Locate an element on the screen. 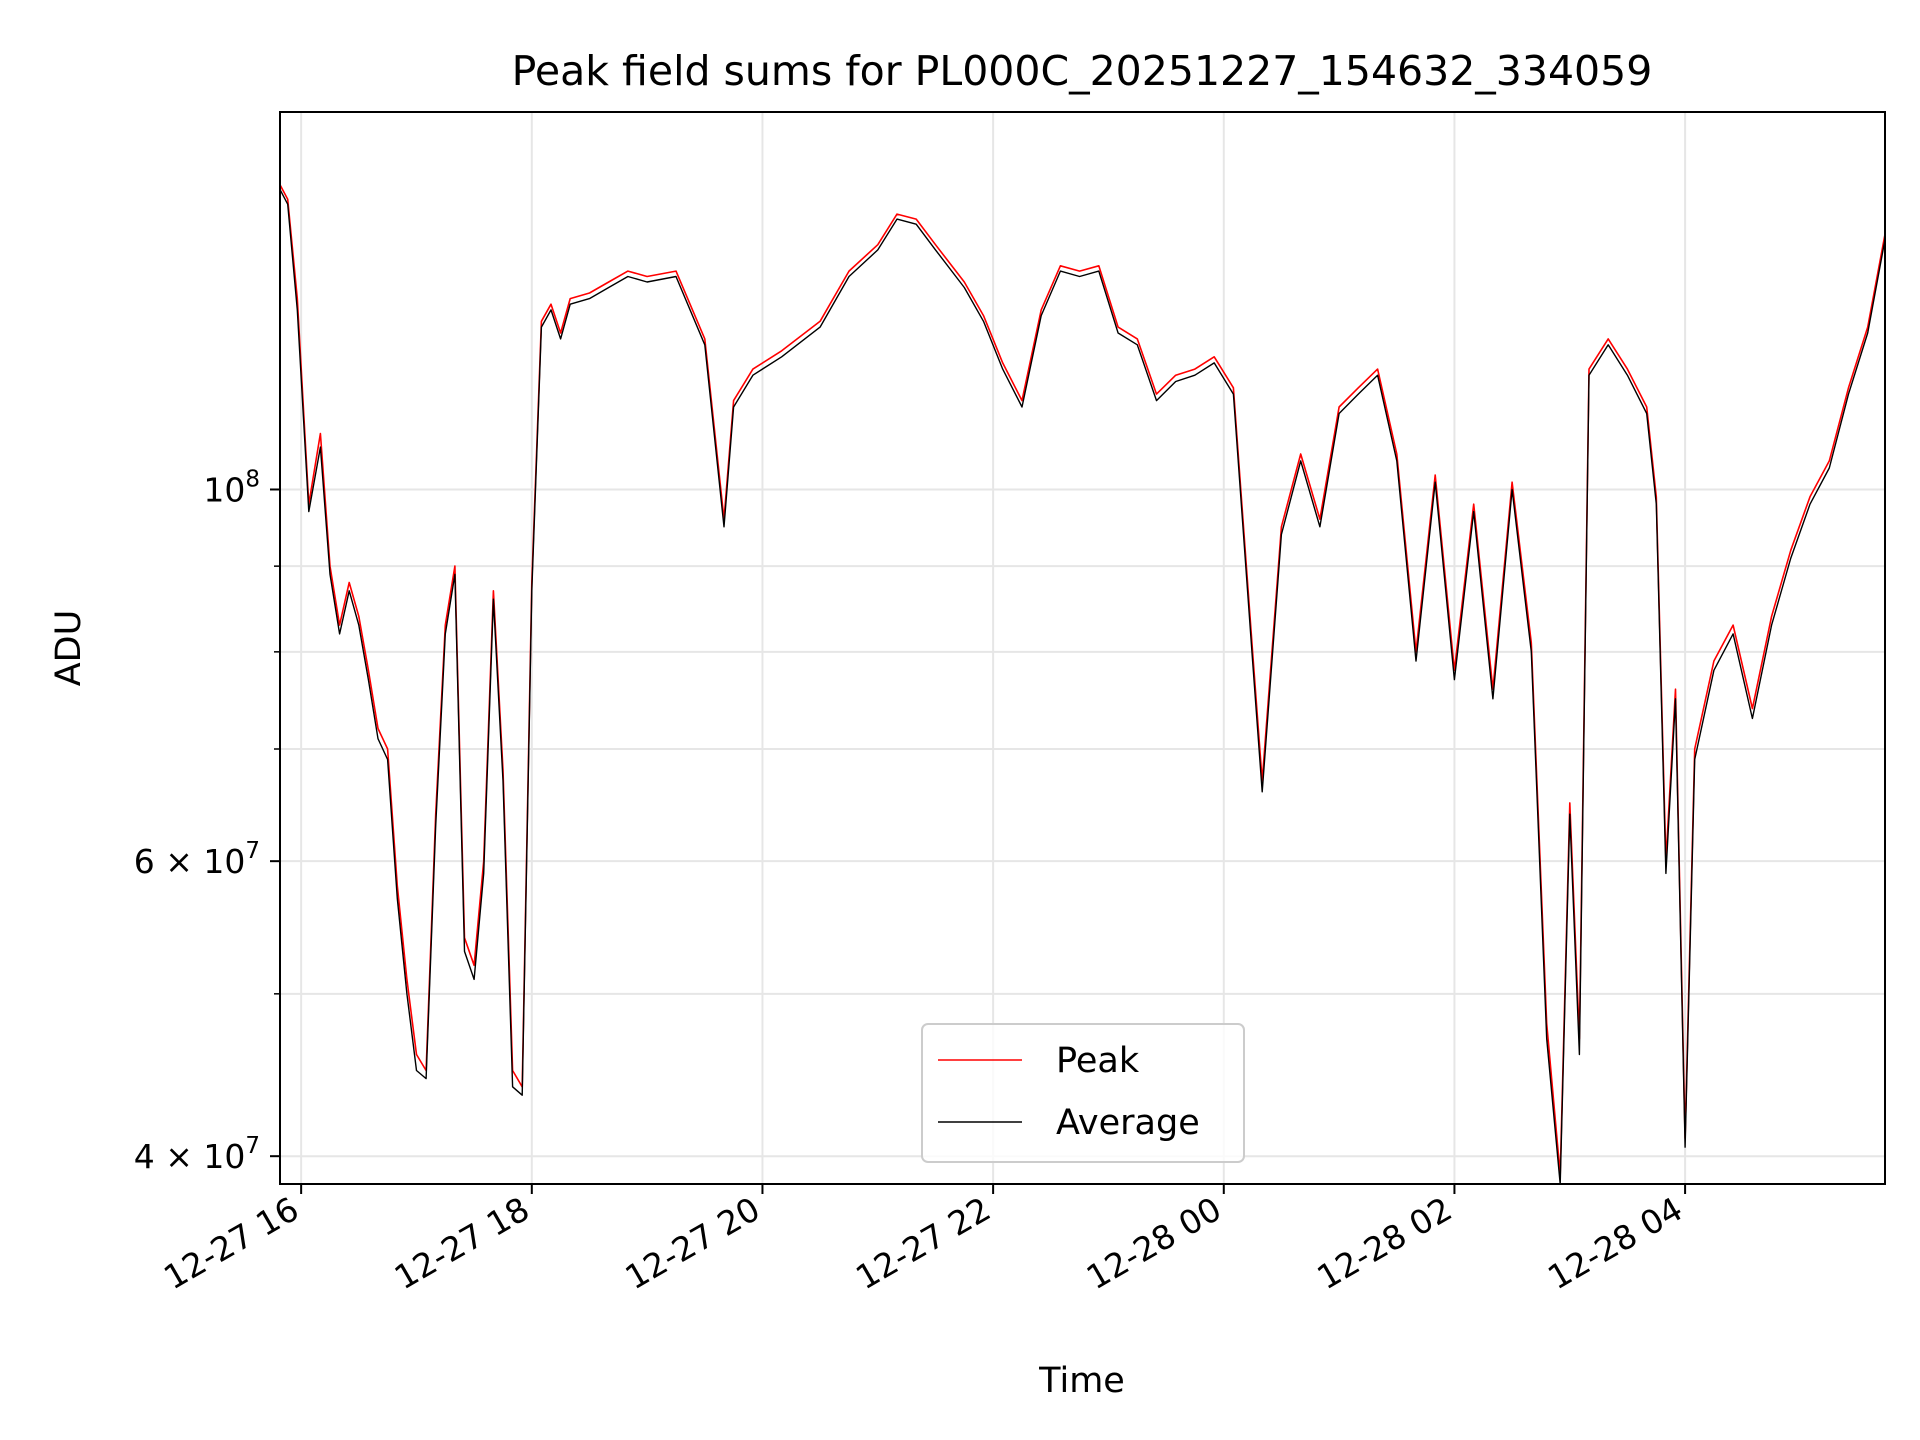  legend-box is located at coordinates (1083, 1093).